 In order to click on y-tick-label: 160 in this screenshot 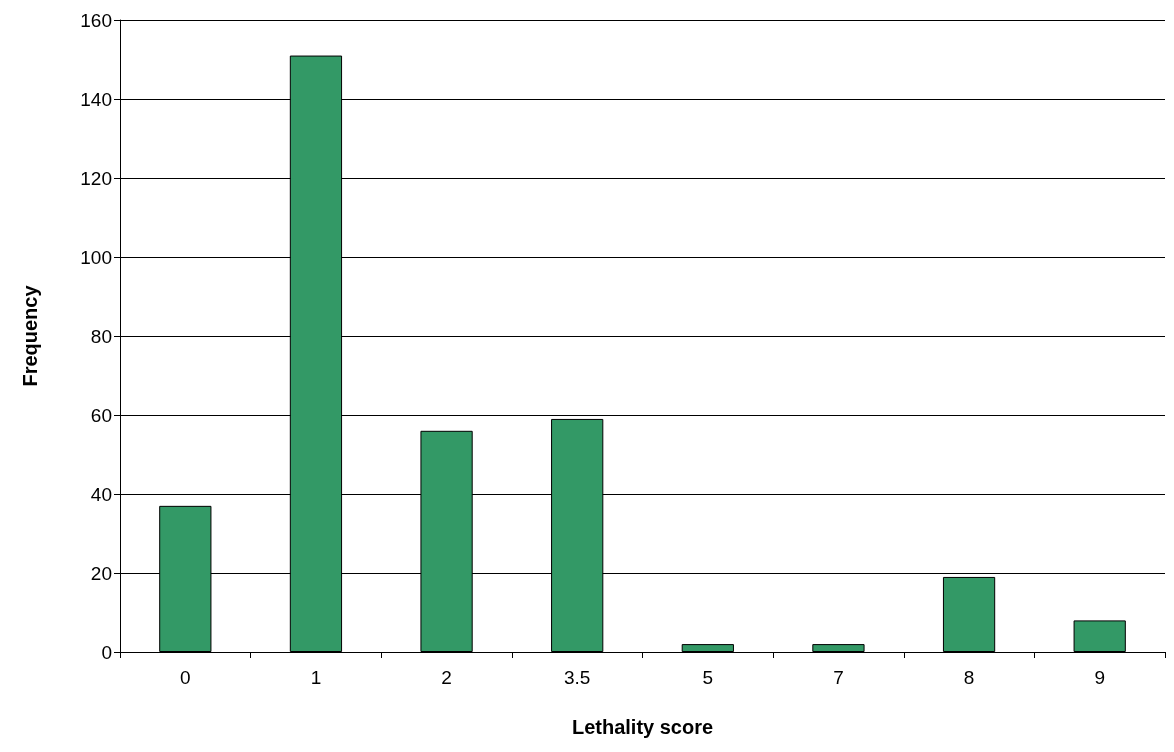, I will do `click(96, 20)`.